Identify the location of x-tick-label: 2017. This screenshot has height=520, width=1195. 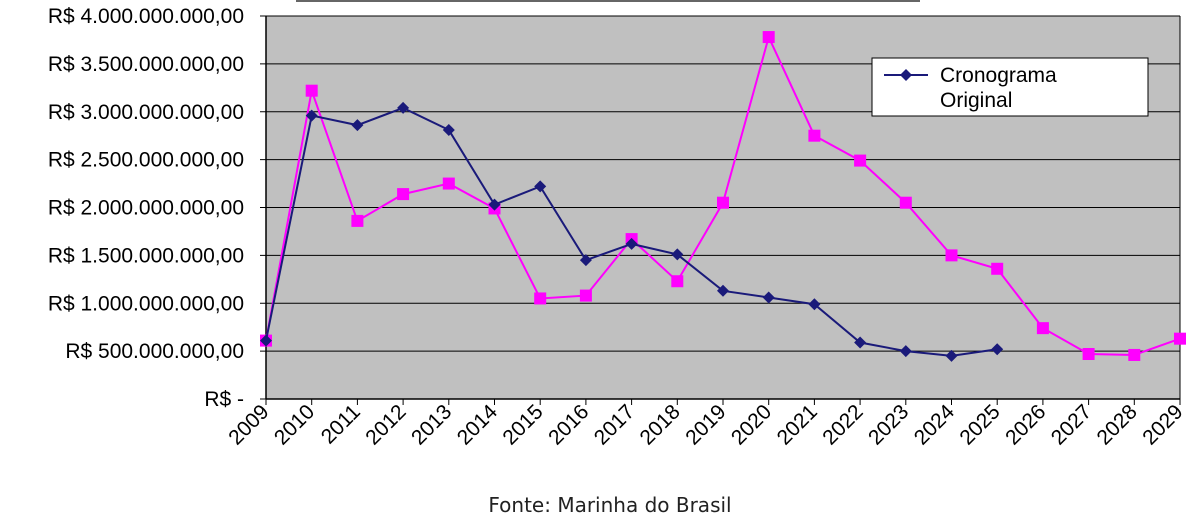
(614, 424).